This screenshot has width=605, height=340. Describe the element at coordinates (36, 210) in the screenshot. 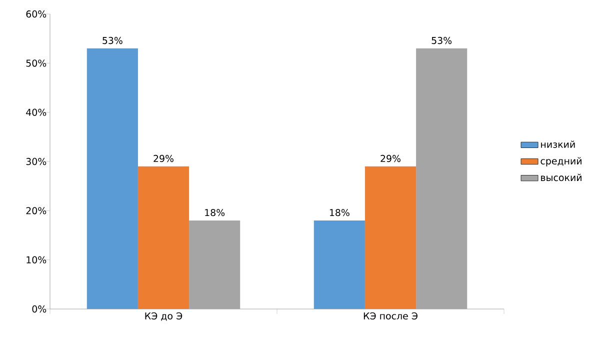

I see `y-tick-label: 20%` at that location.